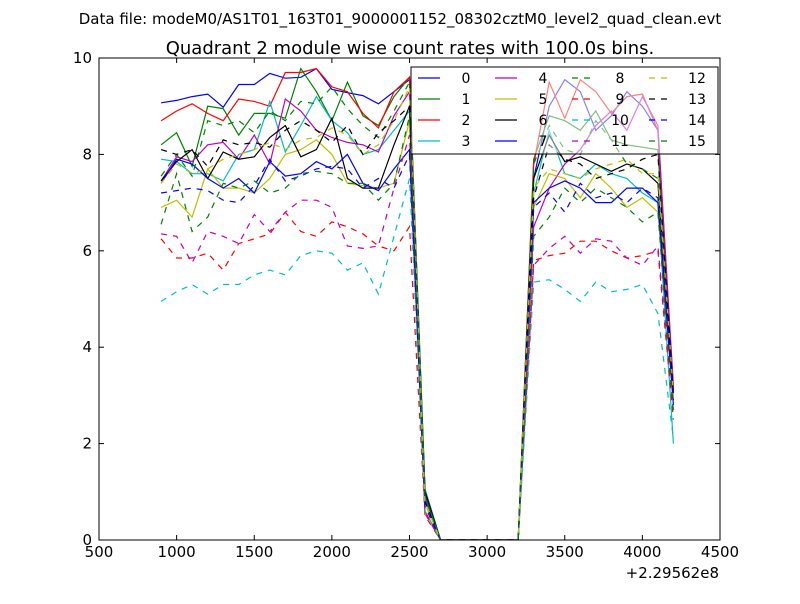 The width and height of the screenshot is (800, 604). What do you see at coordinates (720, 552) in the screenshot?
I see `x-tick-label: 4500` at bounding box center [720, 552].